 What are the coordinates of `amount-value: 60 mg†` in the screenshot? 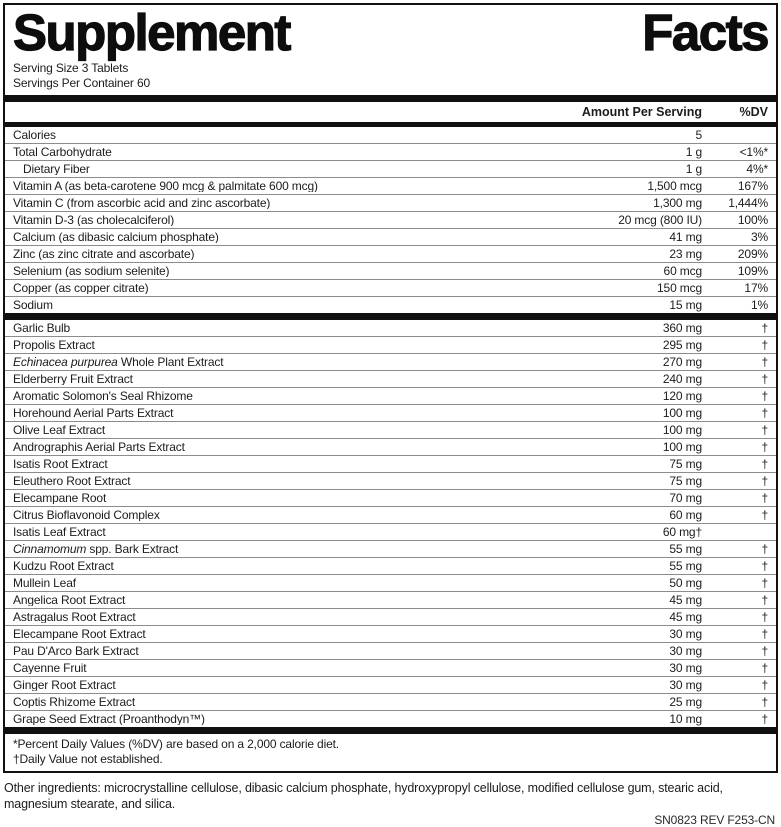 It's located at (682, 531).